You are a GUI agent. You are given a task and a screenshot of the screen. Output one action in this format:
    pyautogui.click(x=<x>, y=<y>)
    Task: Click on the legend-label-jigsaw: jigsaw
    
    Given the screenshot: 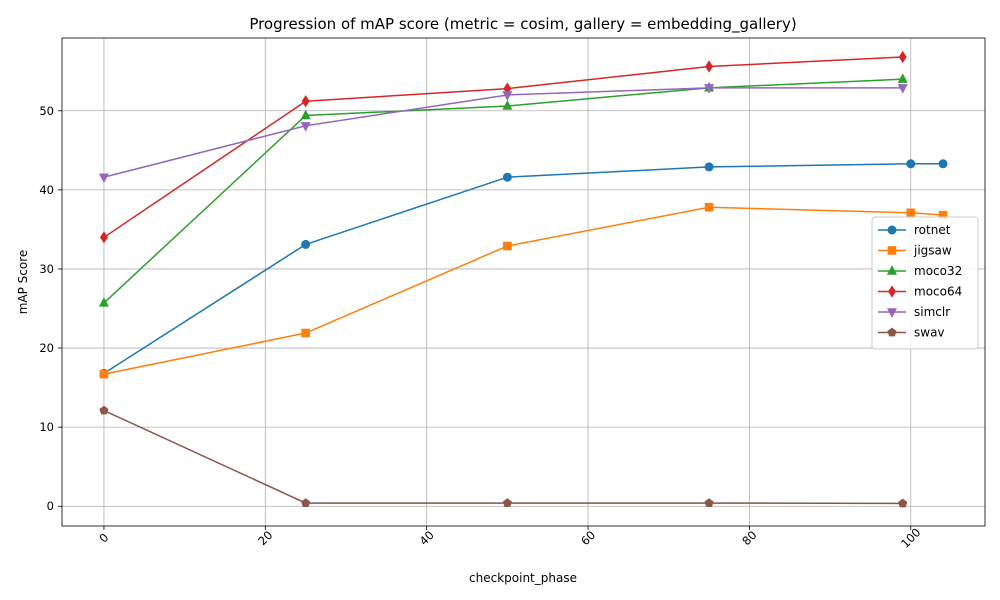 What is the action you would take?
    pyautogui.click(x=932, y=251)
    